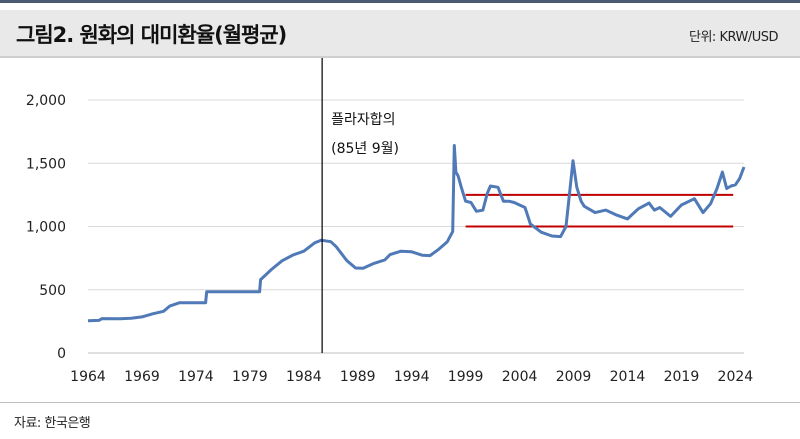 This screenshot has height=439, width=800. Describe the element at coordinates (400, 1) in the screenshot. I see `top-rule` at that location.